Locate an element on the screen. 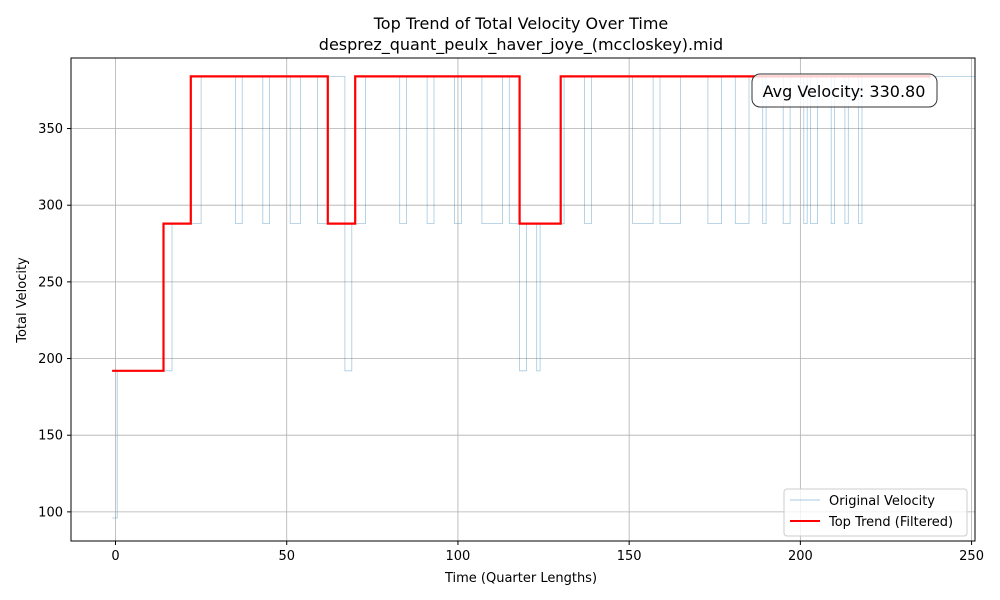 Image resolution: width=1000 pixels, height=600 pixels. avg-velocity-text: Avg Velocity: 330.80 is located at coordinates (844, 91).